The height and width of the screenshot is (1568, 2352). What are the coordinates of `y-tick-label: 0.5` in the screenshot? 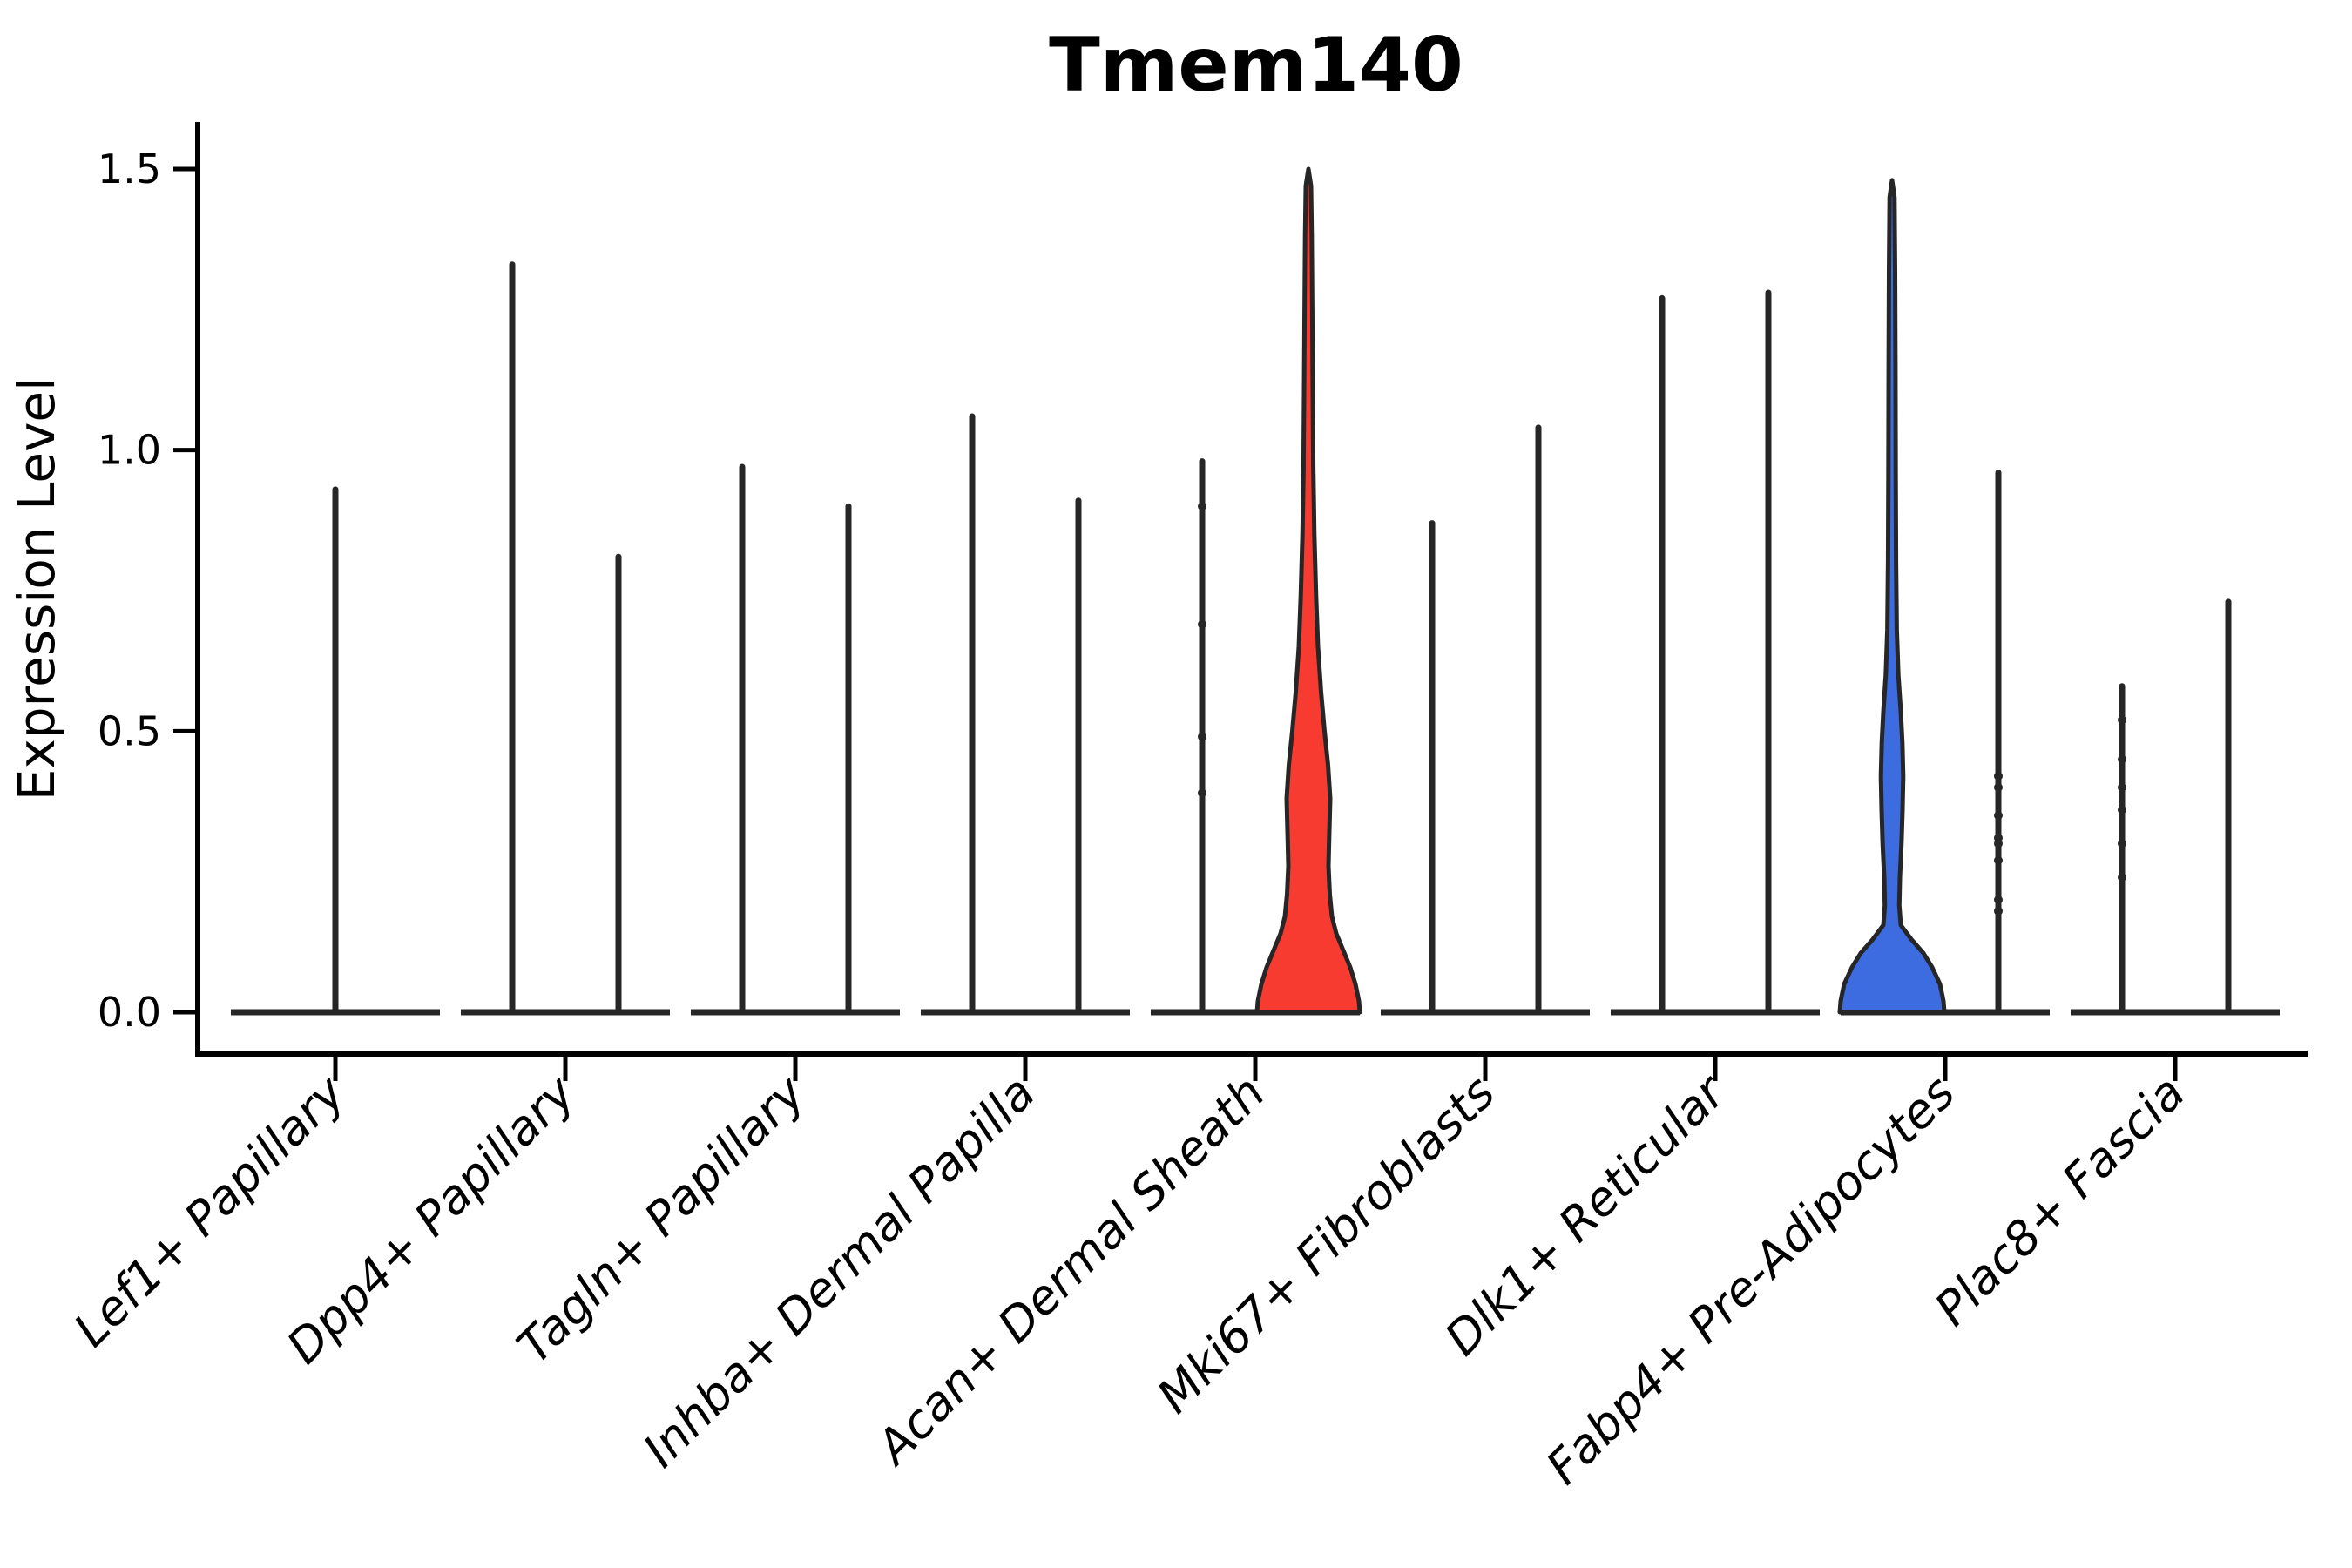 It's located at (129, 731).